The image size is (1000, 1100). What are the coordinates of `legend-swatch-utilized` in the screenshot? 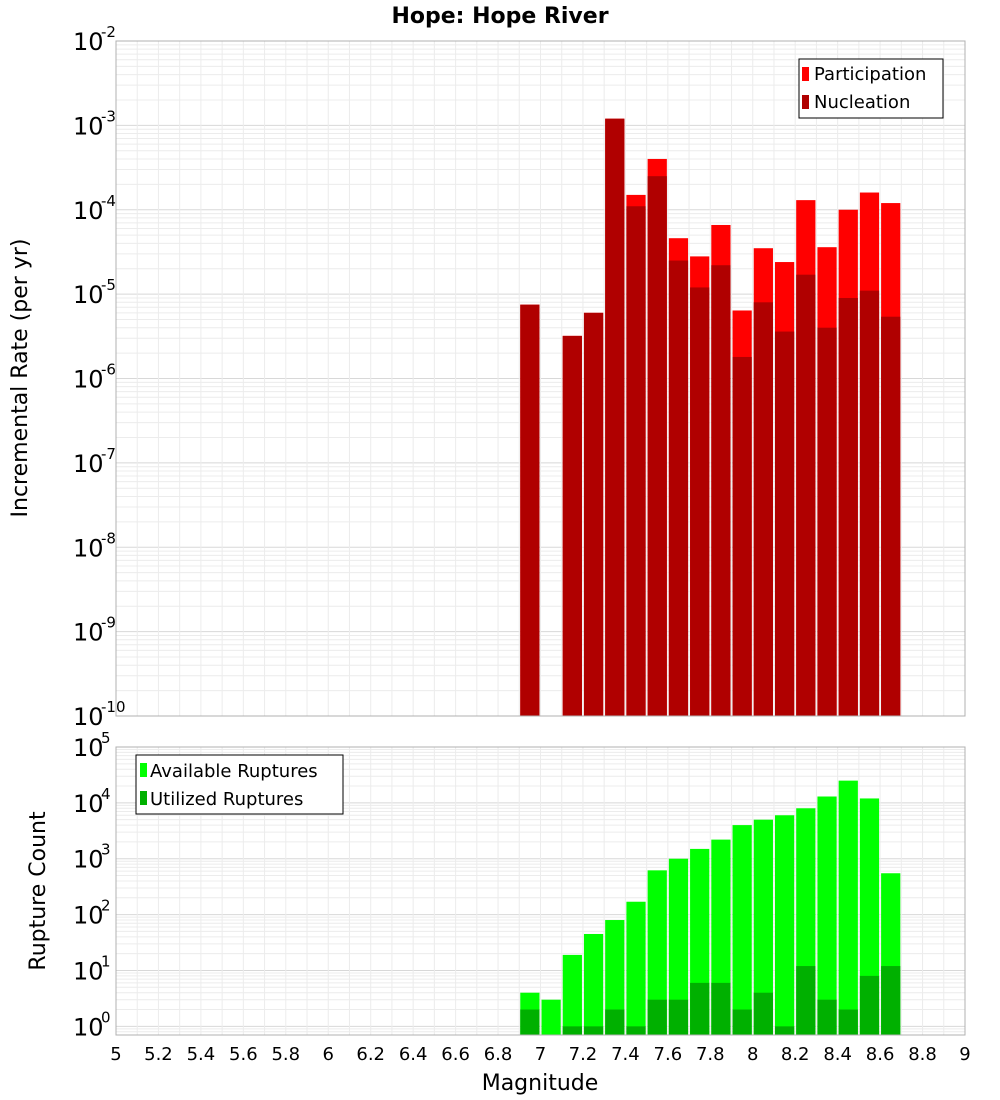 It's located at (143, 798).